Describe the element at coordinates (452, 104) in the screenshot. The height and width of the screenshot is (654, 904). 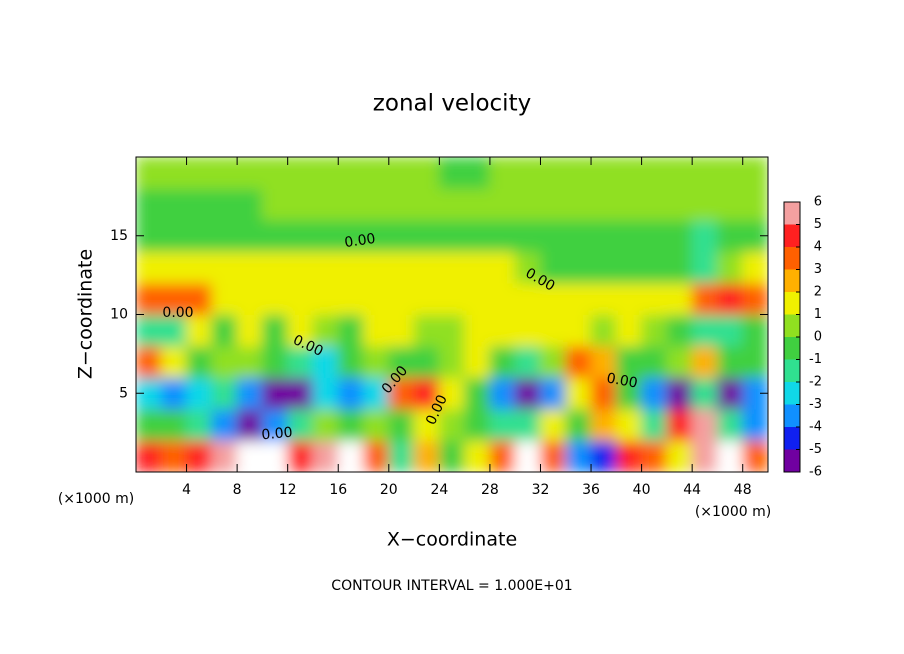
I see `chart-title: zonal velocity` at that location.